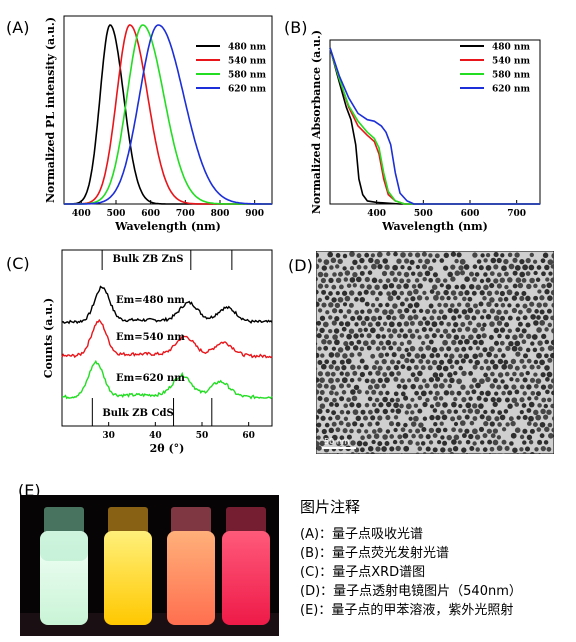 The width and height of the screenshot is (576, 642). What do you see at coordinates (516, 214) in the screenshot?
I see `x-tick-label: 700` at bounding box center [516, 214].